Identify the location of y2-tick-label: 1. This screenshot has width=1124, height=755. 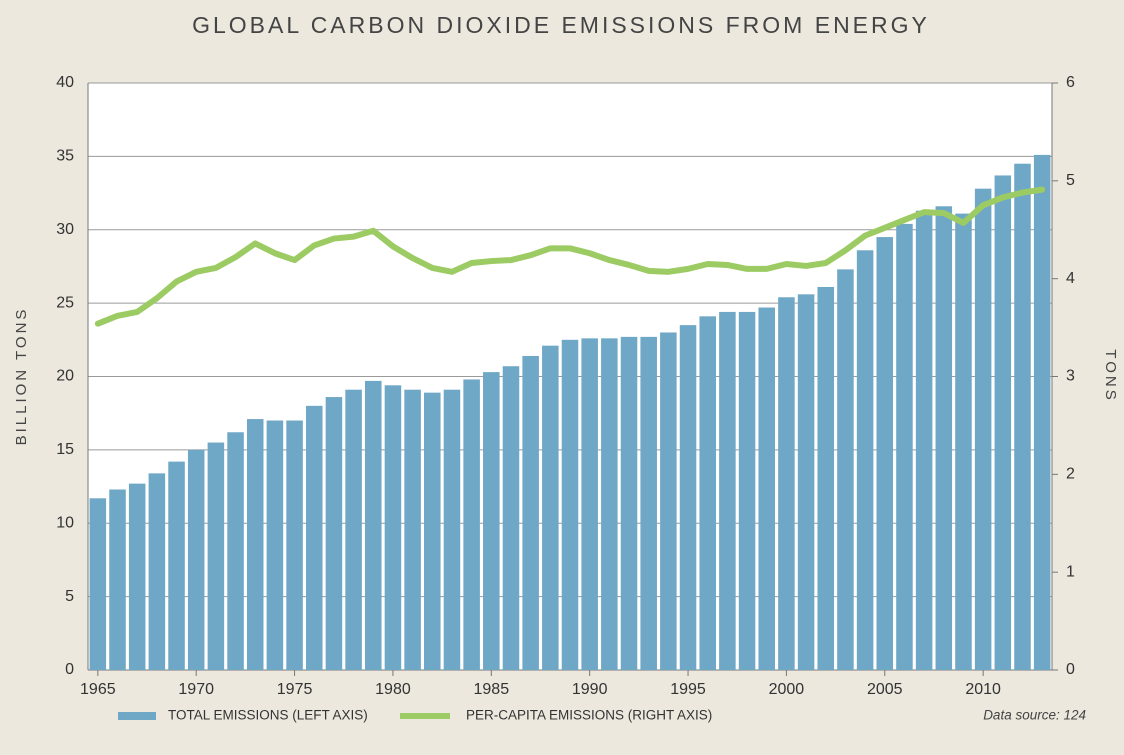
(1070, 571).